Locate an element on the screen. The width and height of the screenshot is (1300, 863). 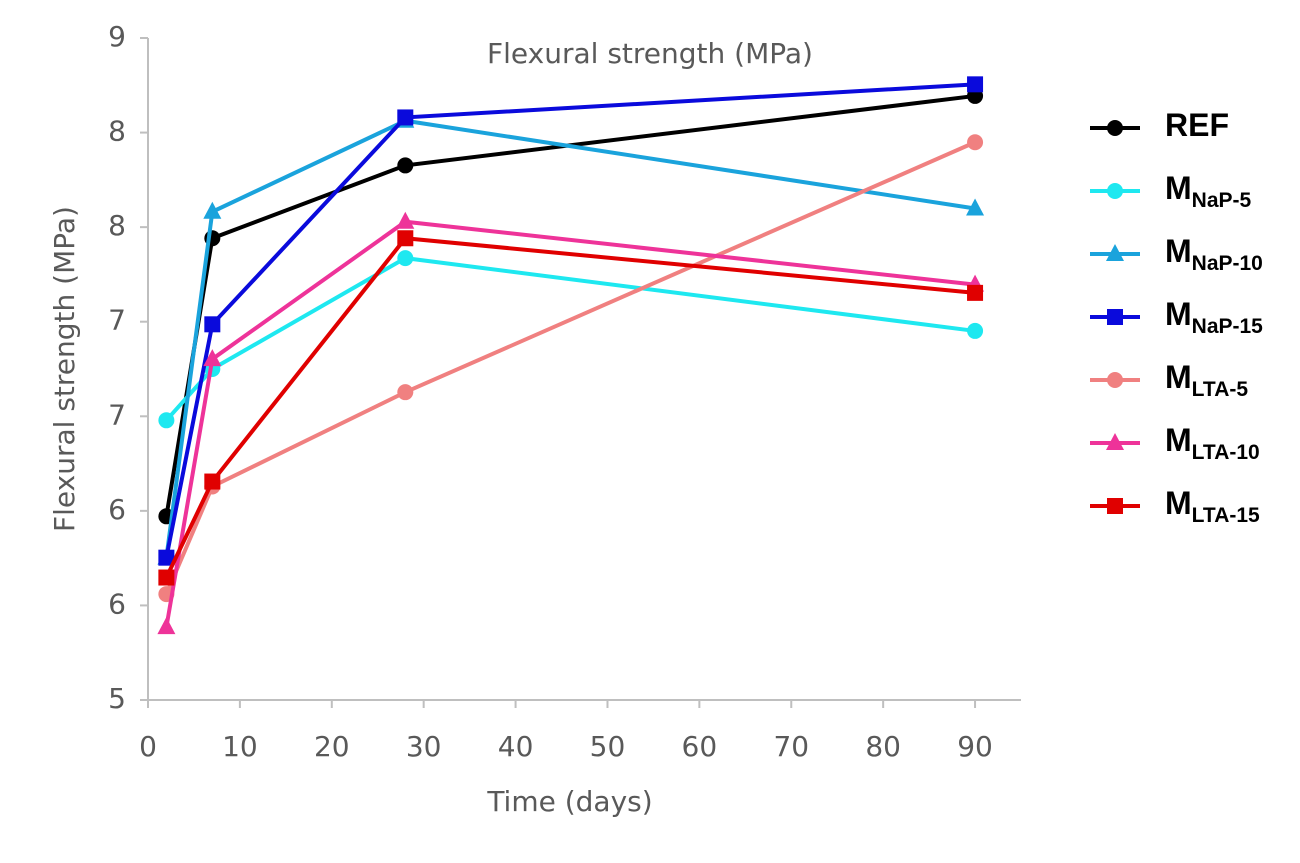
legend-label: MLTA-5 is located at coordinates (1206, 379).